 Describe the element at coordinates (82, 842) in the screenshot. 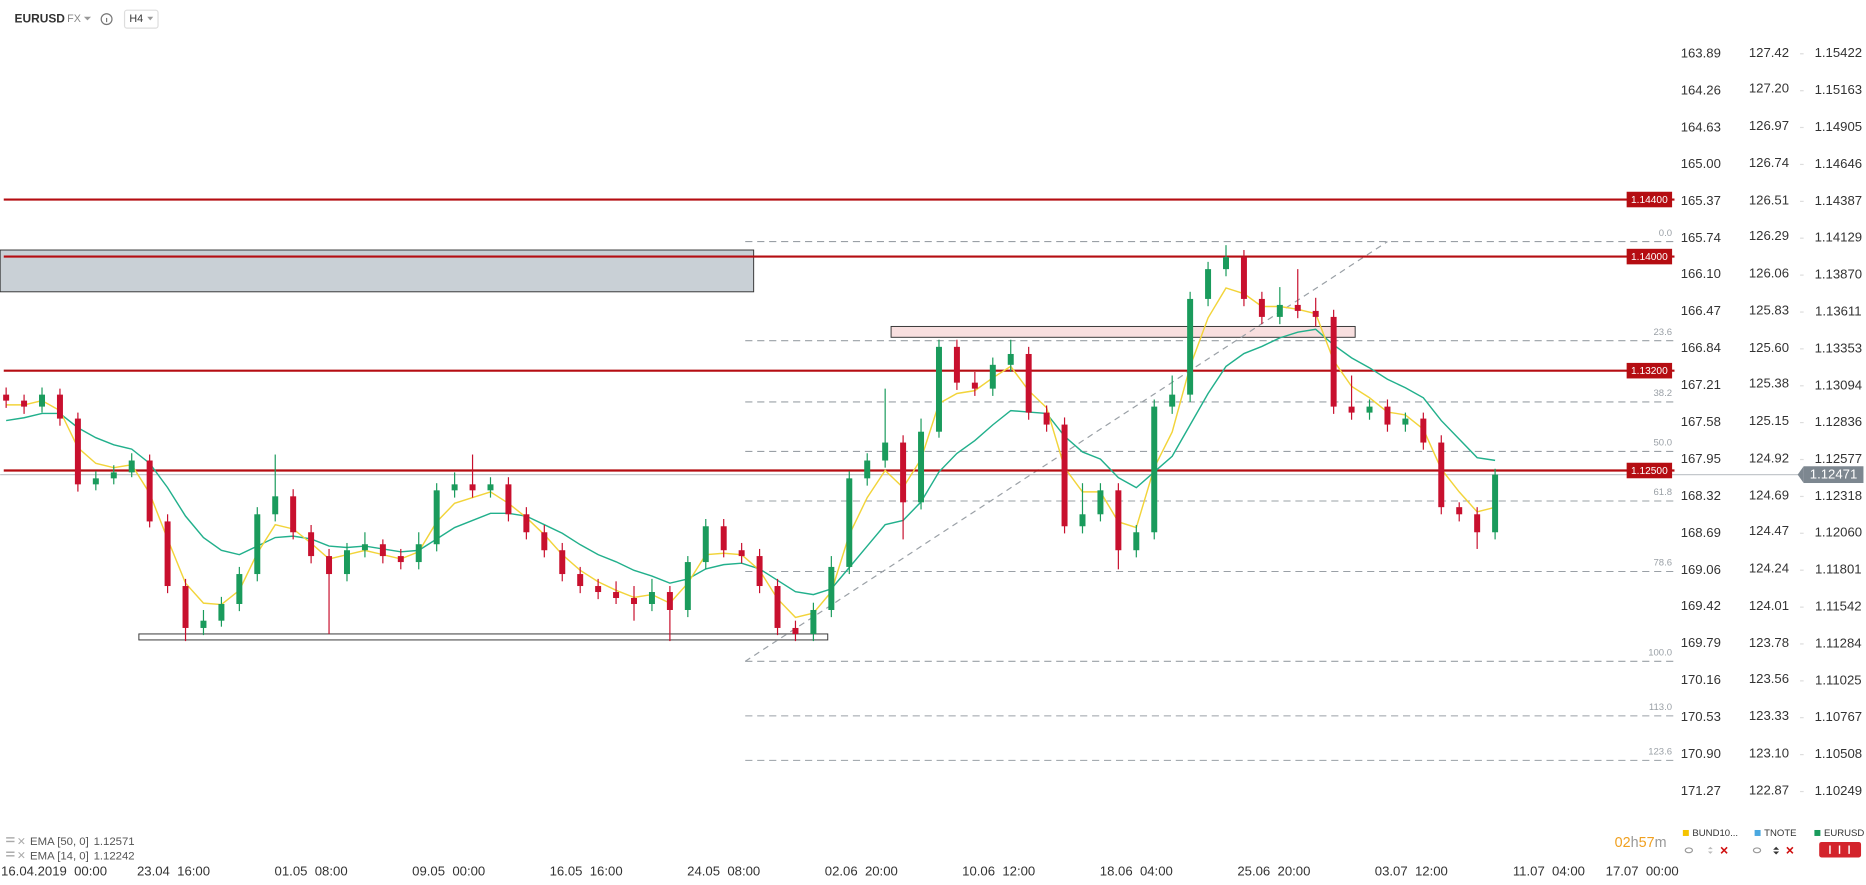

I see `legend-entry: EMA [50, 0] 1.12571` at that location.